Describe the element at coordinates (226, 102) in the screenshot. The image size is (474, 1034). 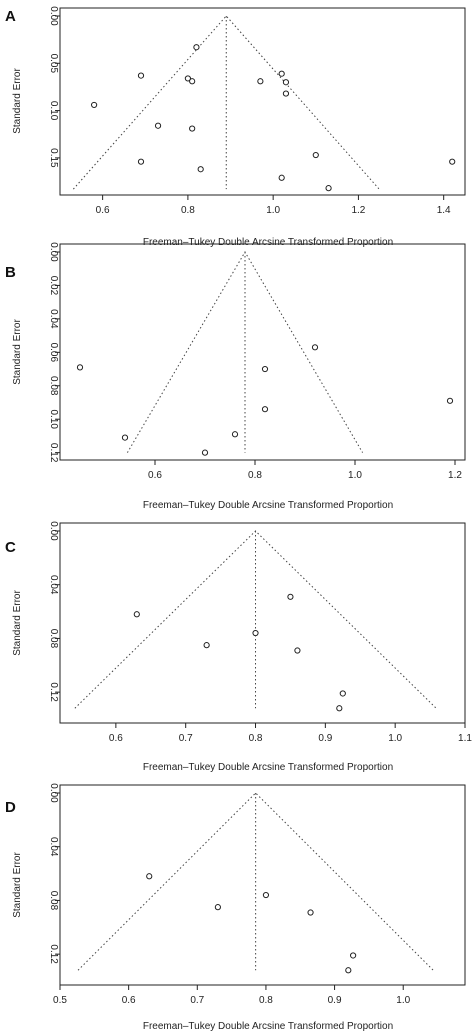
I see `funnel-95-ci-lines` at that location.